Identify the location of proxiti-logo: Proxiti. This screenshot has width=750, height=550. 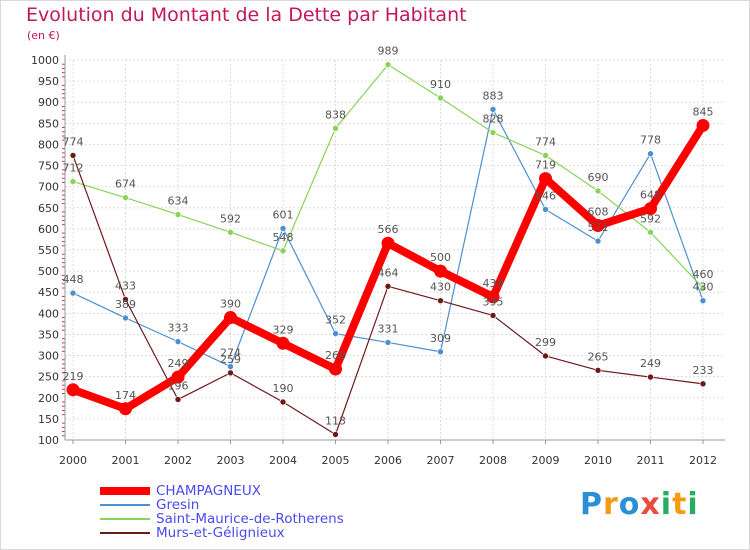
(639, 504).